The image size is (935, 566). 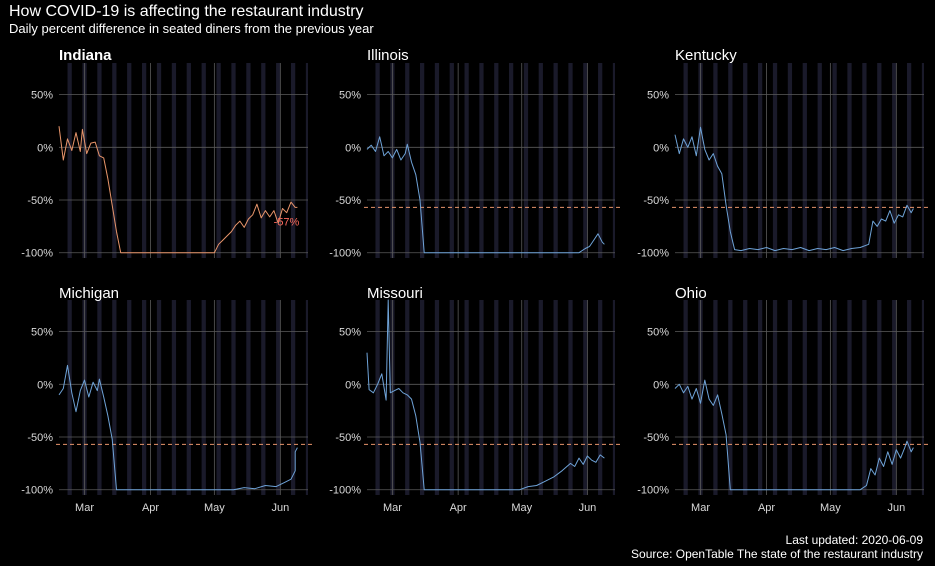 I want to click on panel-illinois: 50% 0% -50% -100% Illinois, so click(x=475, y=153).